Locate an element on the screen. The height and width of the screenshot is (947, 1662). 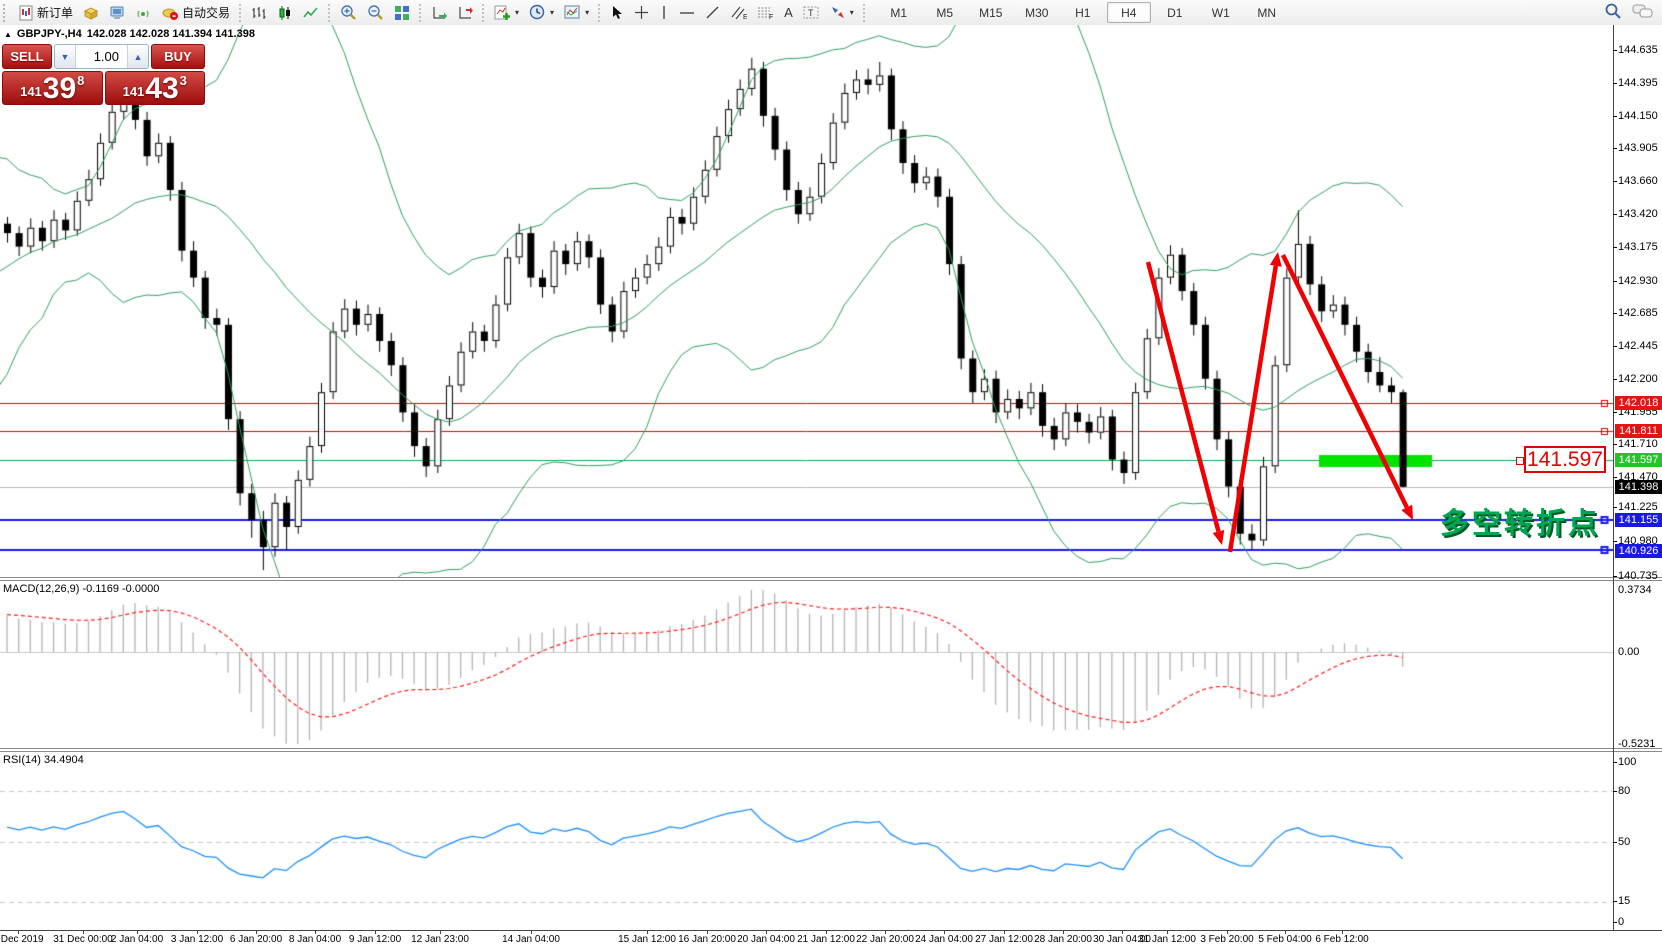
horizontal-line-button is located at coordinates (687, 12).